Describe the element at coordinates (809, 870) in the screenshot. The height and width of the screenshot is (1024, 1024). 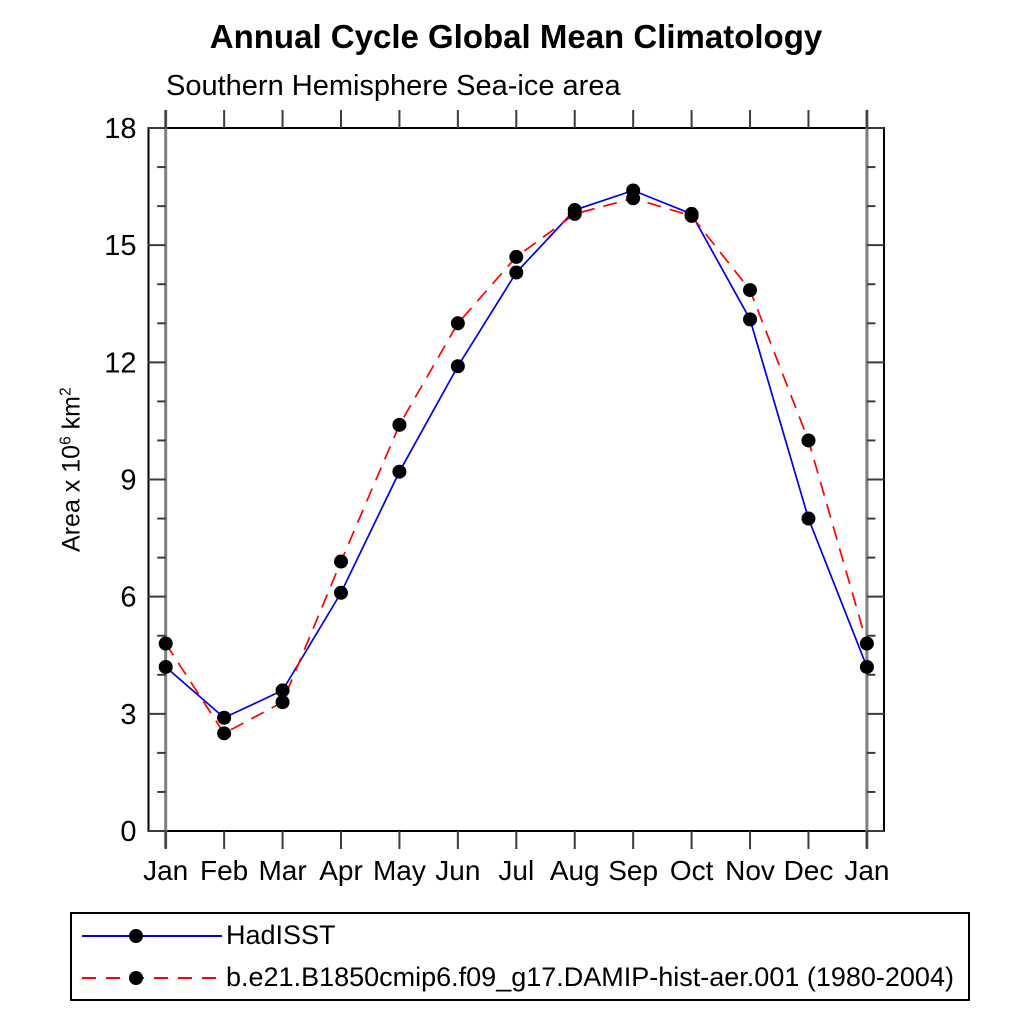
I see `x-tick-label: Dec` at that location.